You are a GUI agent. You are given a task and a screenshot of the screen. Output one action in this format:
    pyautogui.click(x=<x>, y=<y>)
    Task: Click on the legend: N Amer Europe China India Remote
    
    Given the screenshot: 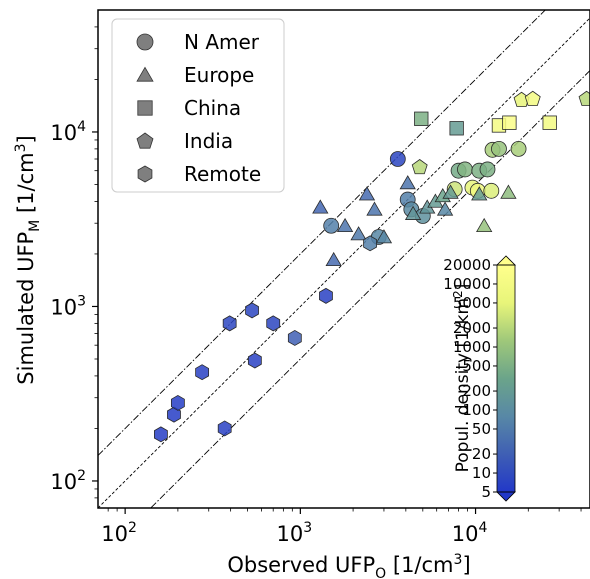 What is the action you would take?
    pyautogui.click(x=198, y=105)
    